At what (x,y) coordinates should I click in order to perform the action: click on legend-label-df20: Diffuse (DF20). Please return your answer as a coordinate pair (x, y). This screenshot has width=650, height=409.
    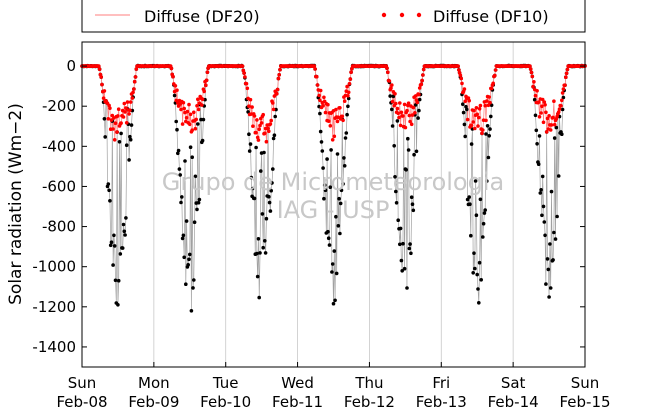
    Looking at the image, I should click on (202, 16).